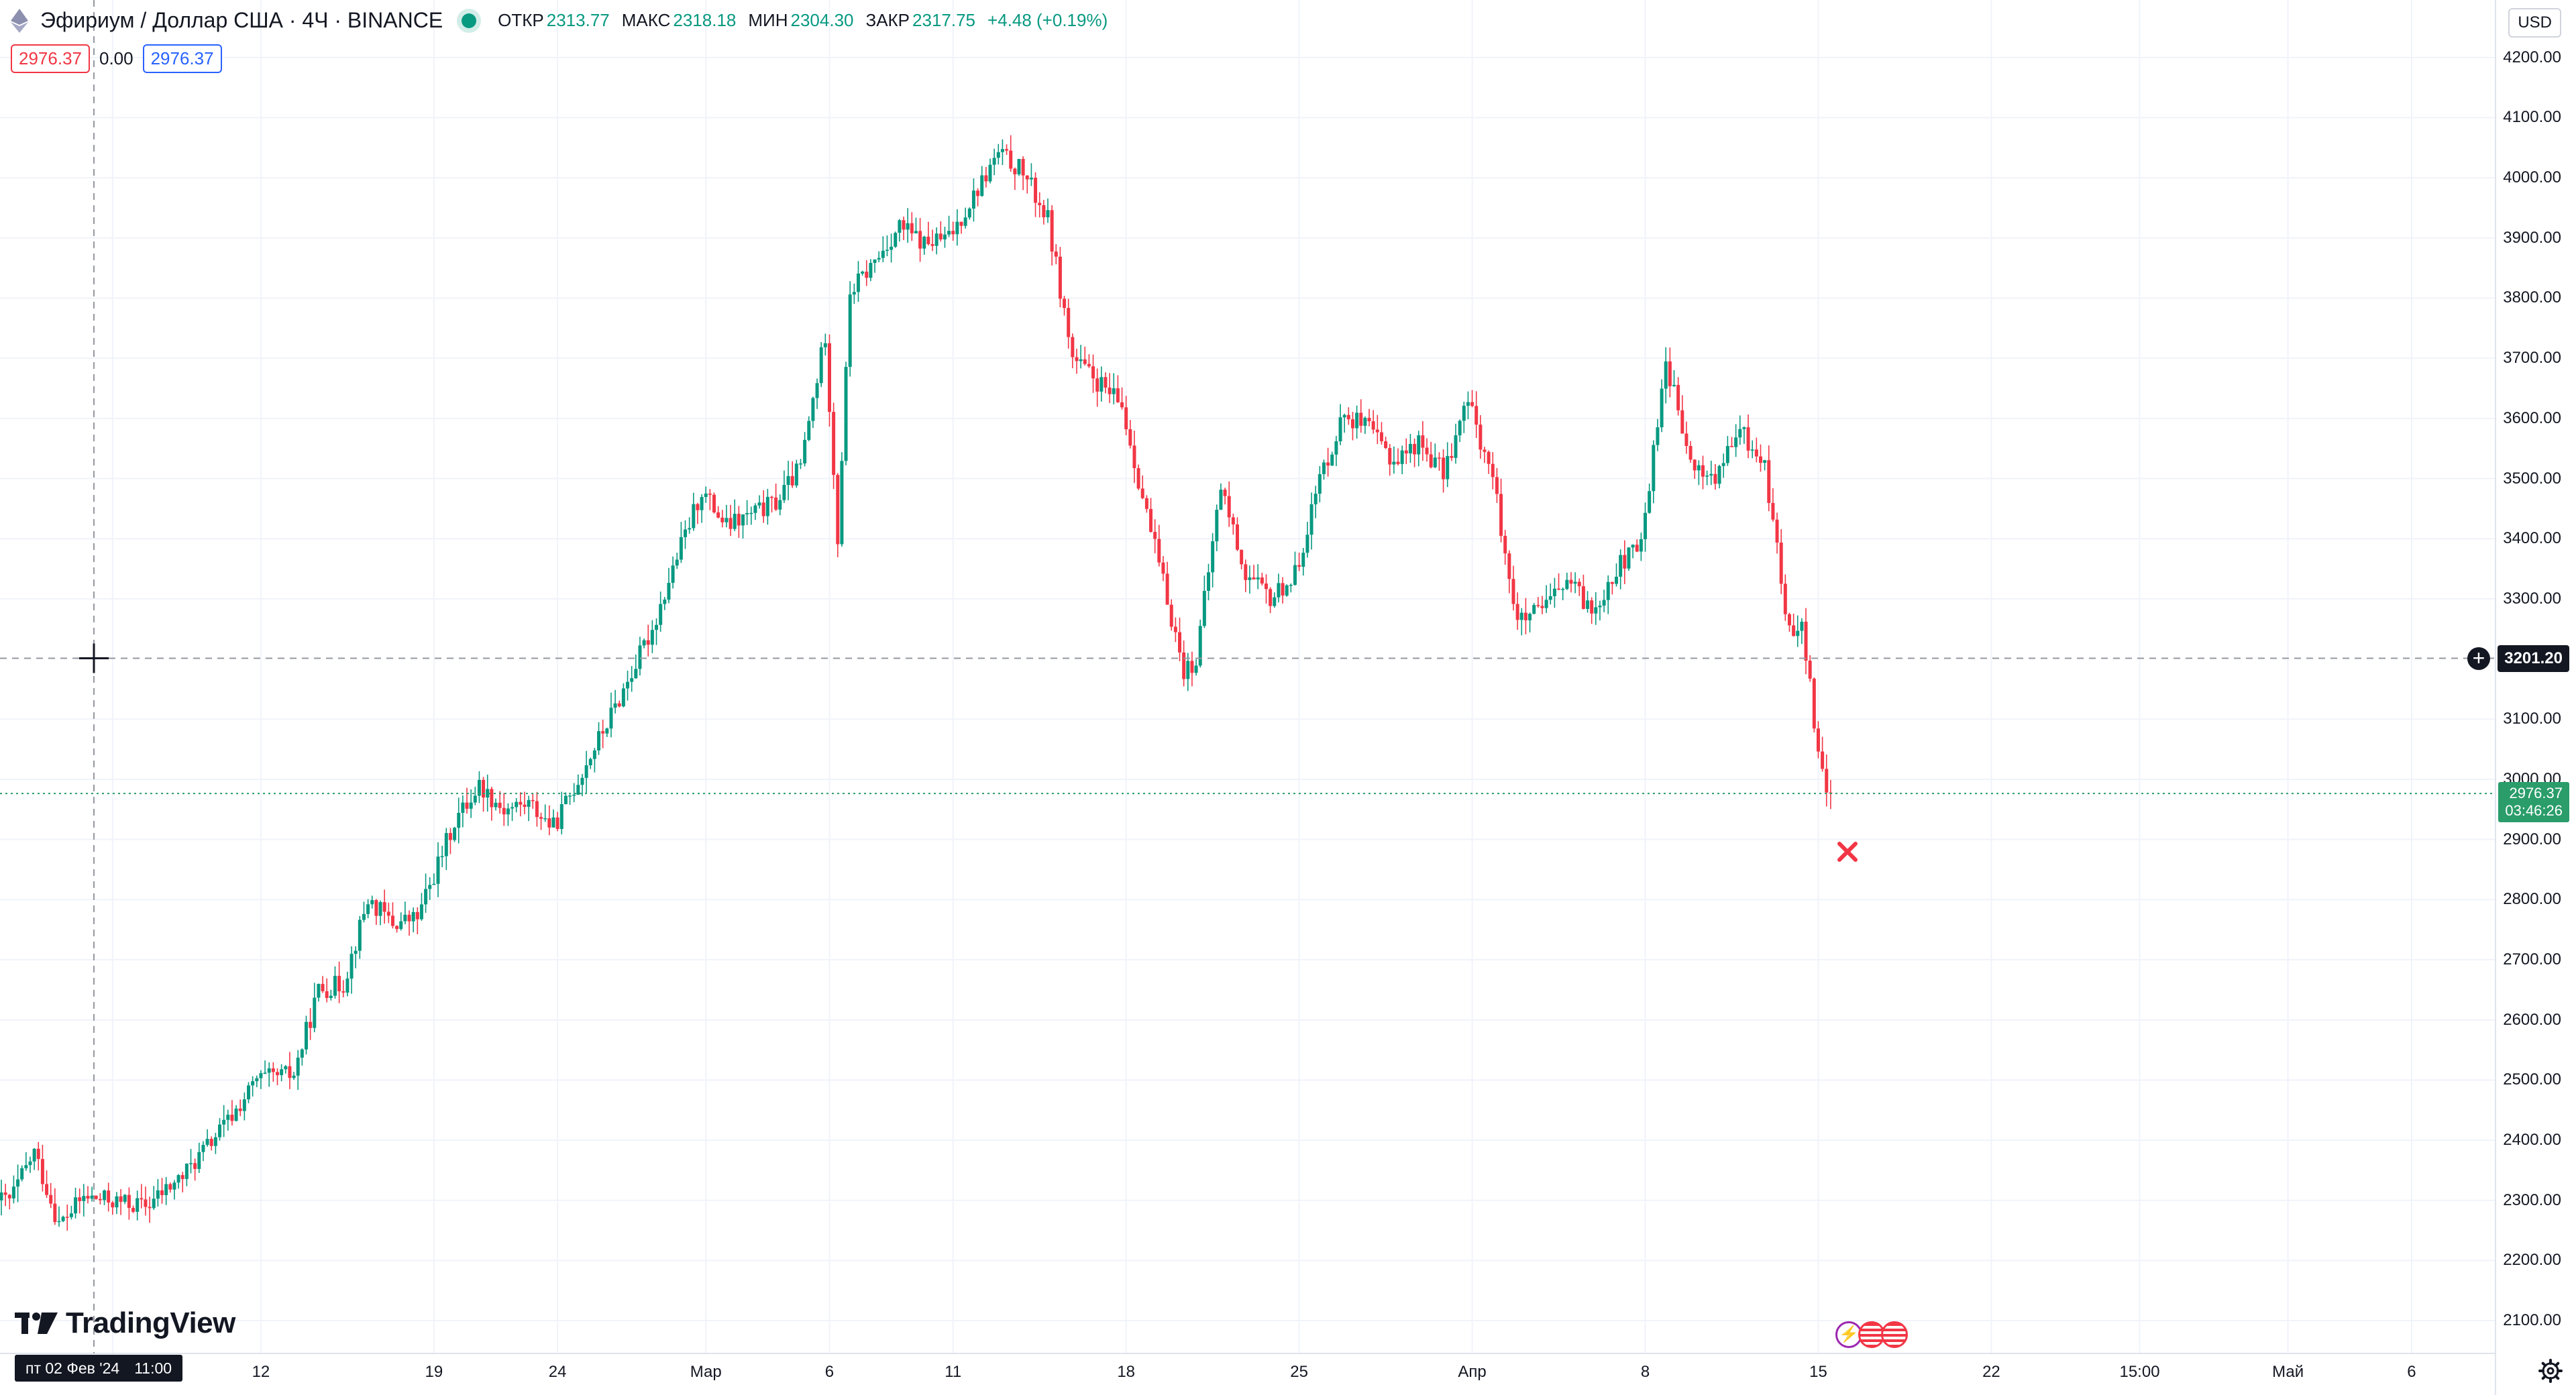 This screenshot has width=2576, height=1395. I want to click on high-label: МАКС, so click(646, 20).